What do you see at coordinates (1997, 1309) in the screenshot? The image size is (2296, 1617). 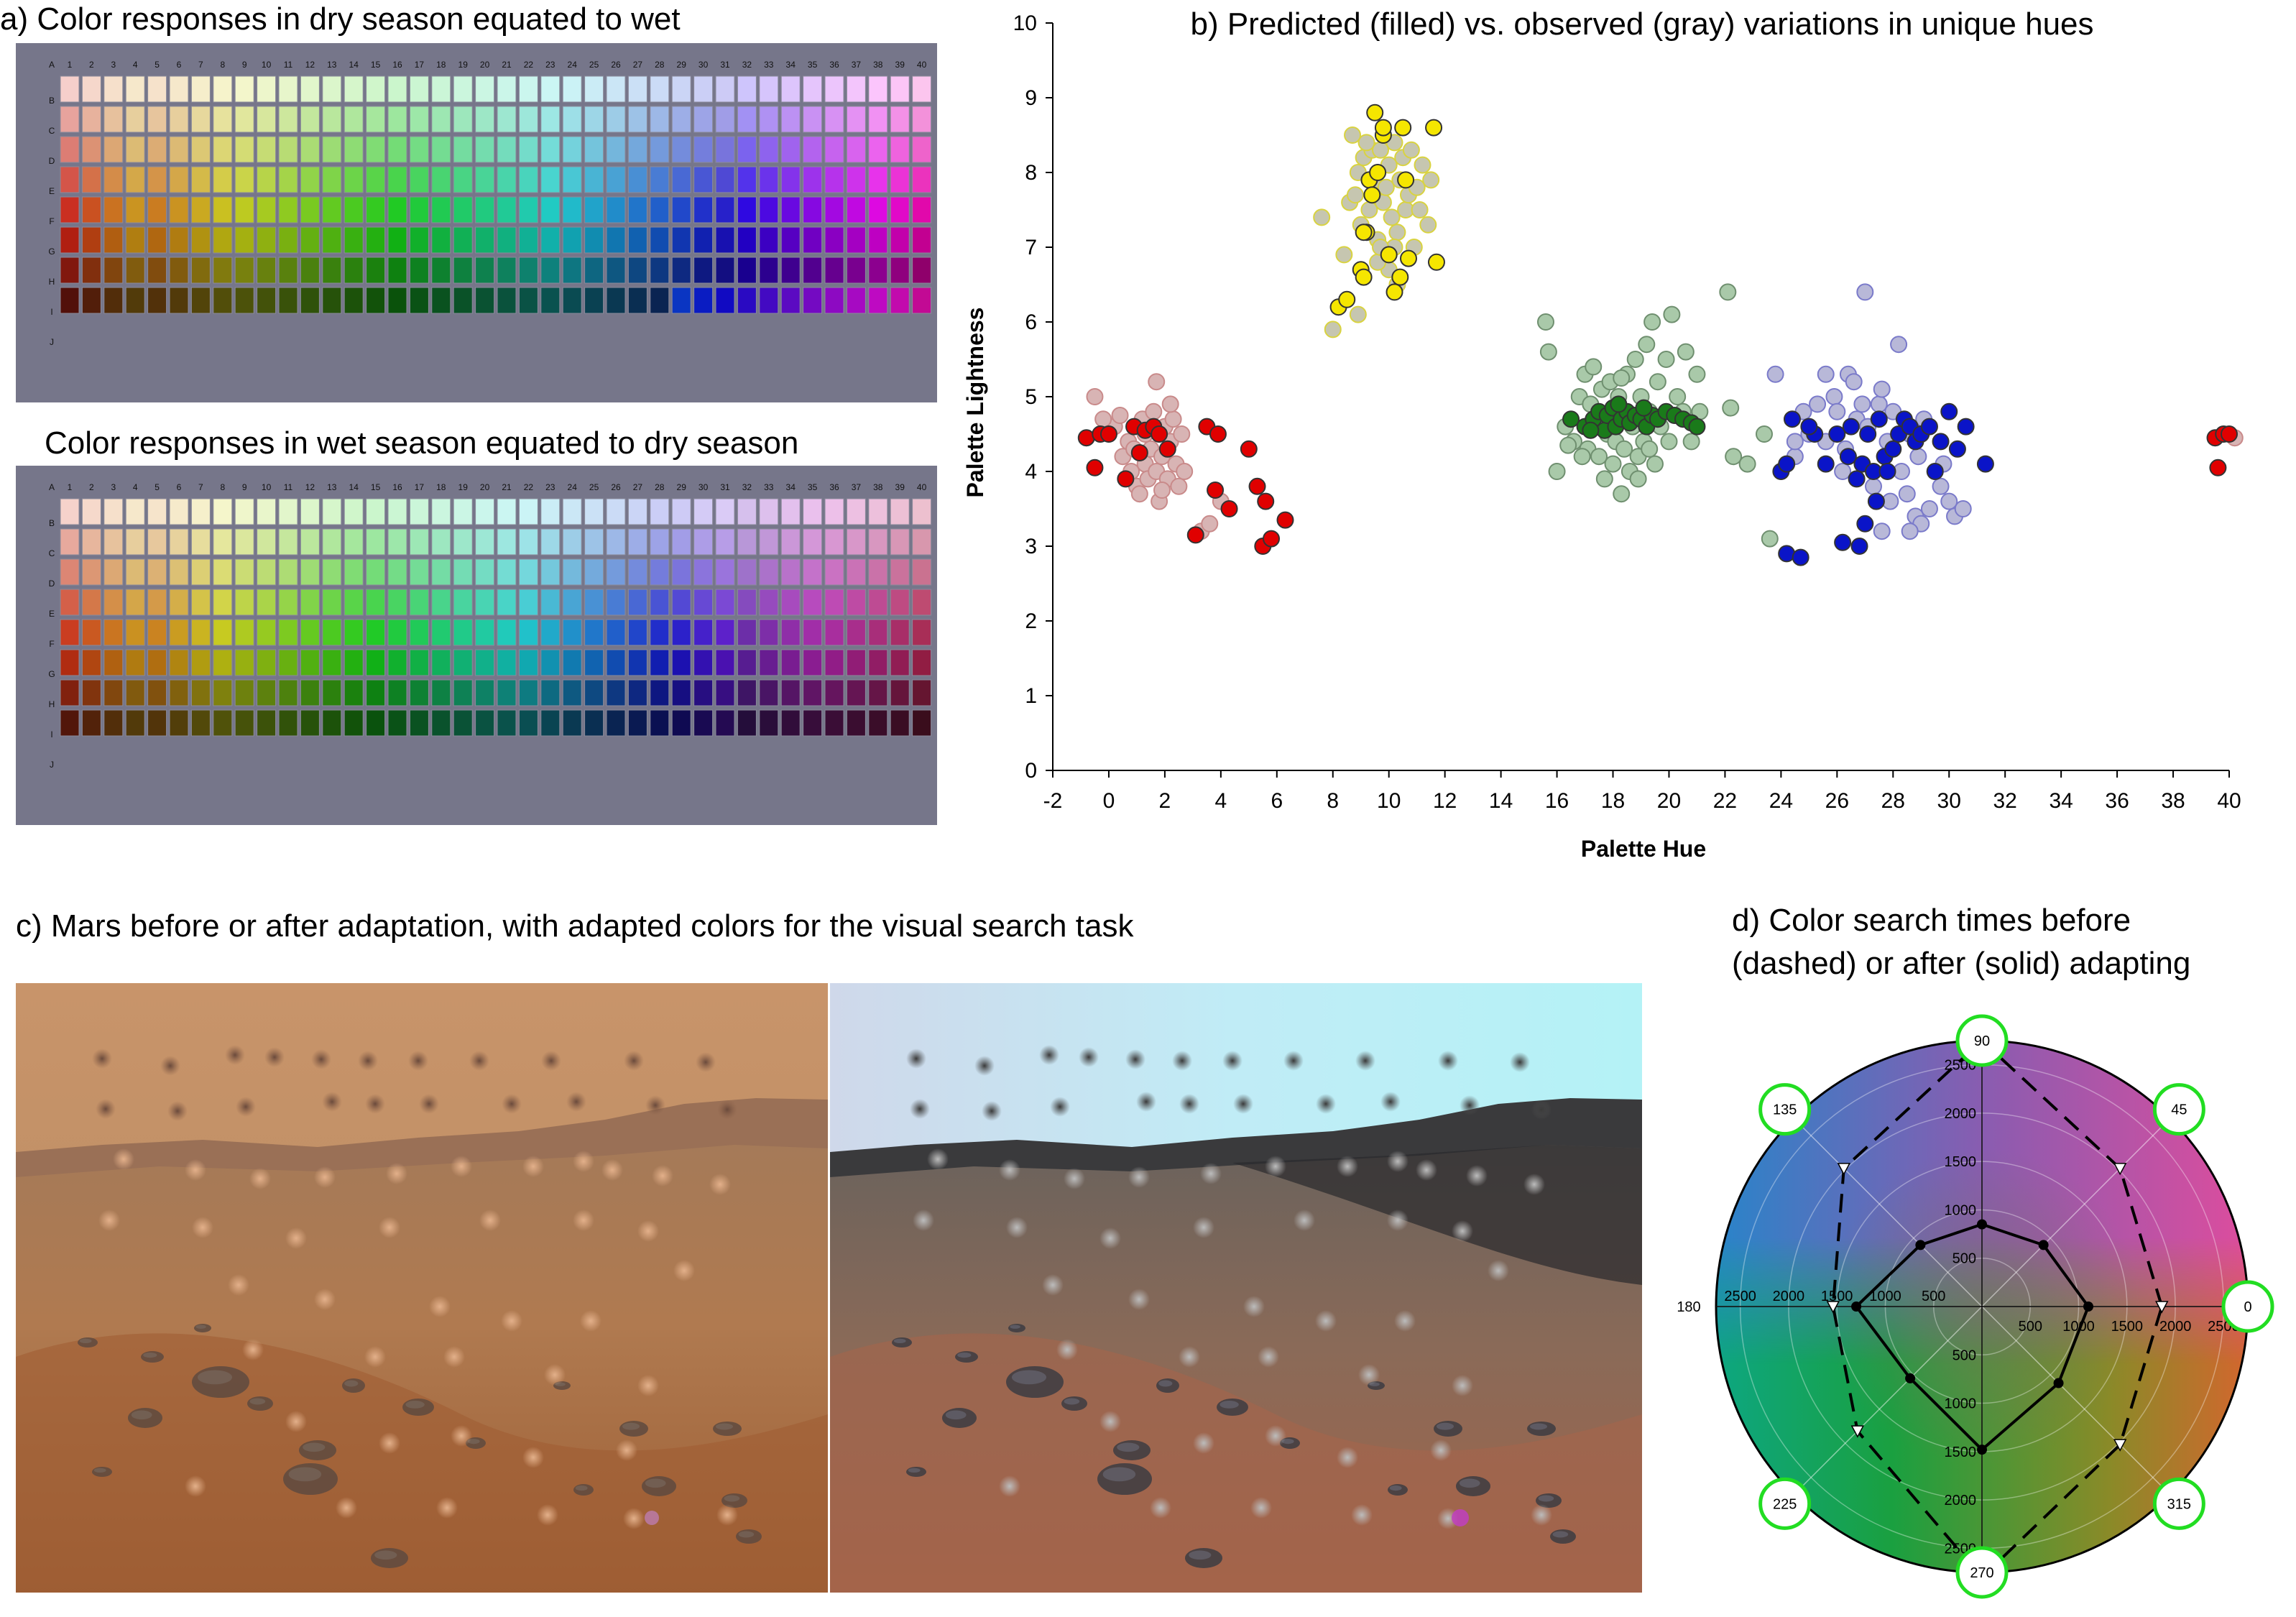 I see `radar-series-before` at bounding box center [1997, 1309].